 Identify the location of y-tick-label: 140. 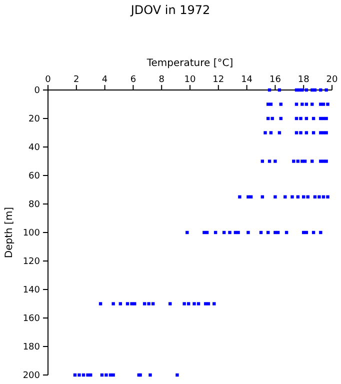
(31, 291).